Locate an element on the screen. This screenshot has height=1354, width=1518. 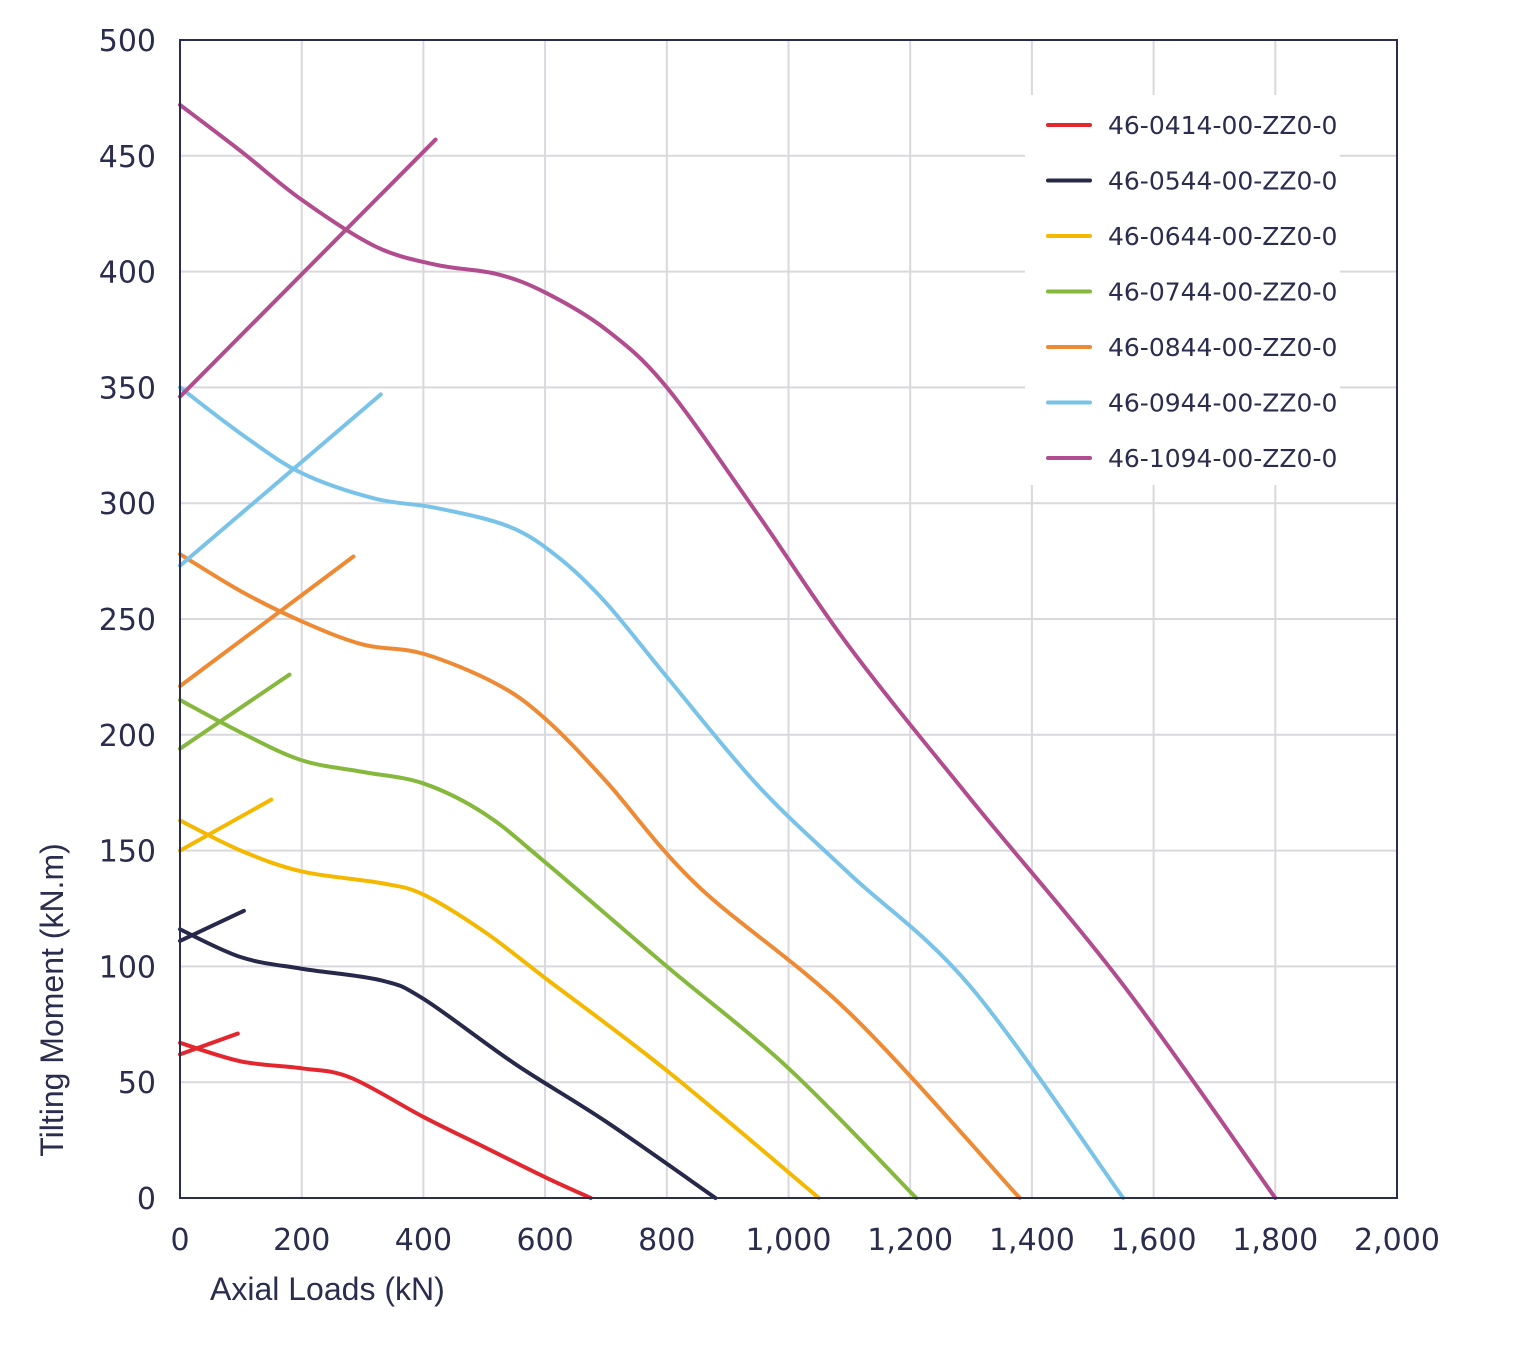
y-tick-label: 300 is located at coordinates (127, 504).